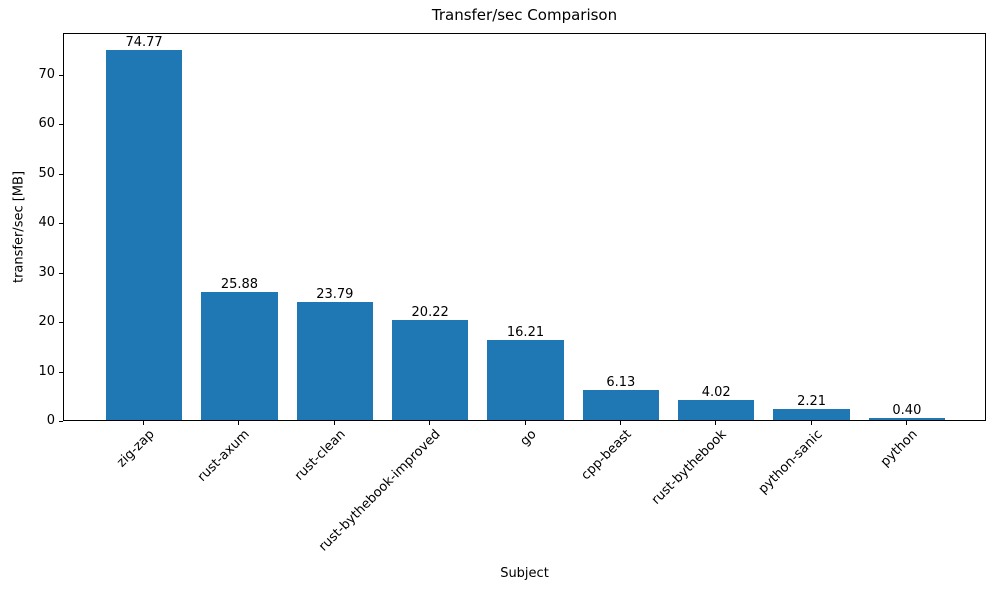 Image resolution: width=1000 pixels, height=600 pixels. What do you see at coordinates (812, 401) in the screenshot?
I see `bar-value-label: 2.21` at bounding box center [812, 401].